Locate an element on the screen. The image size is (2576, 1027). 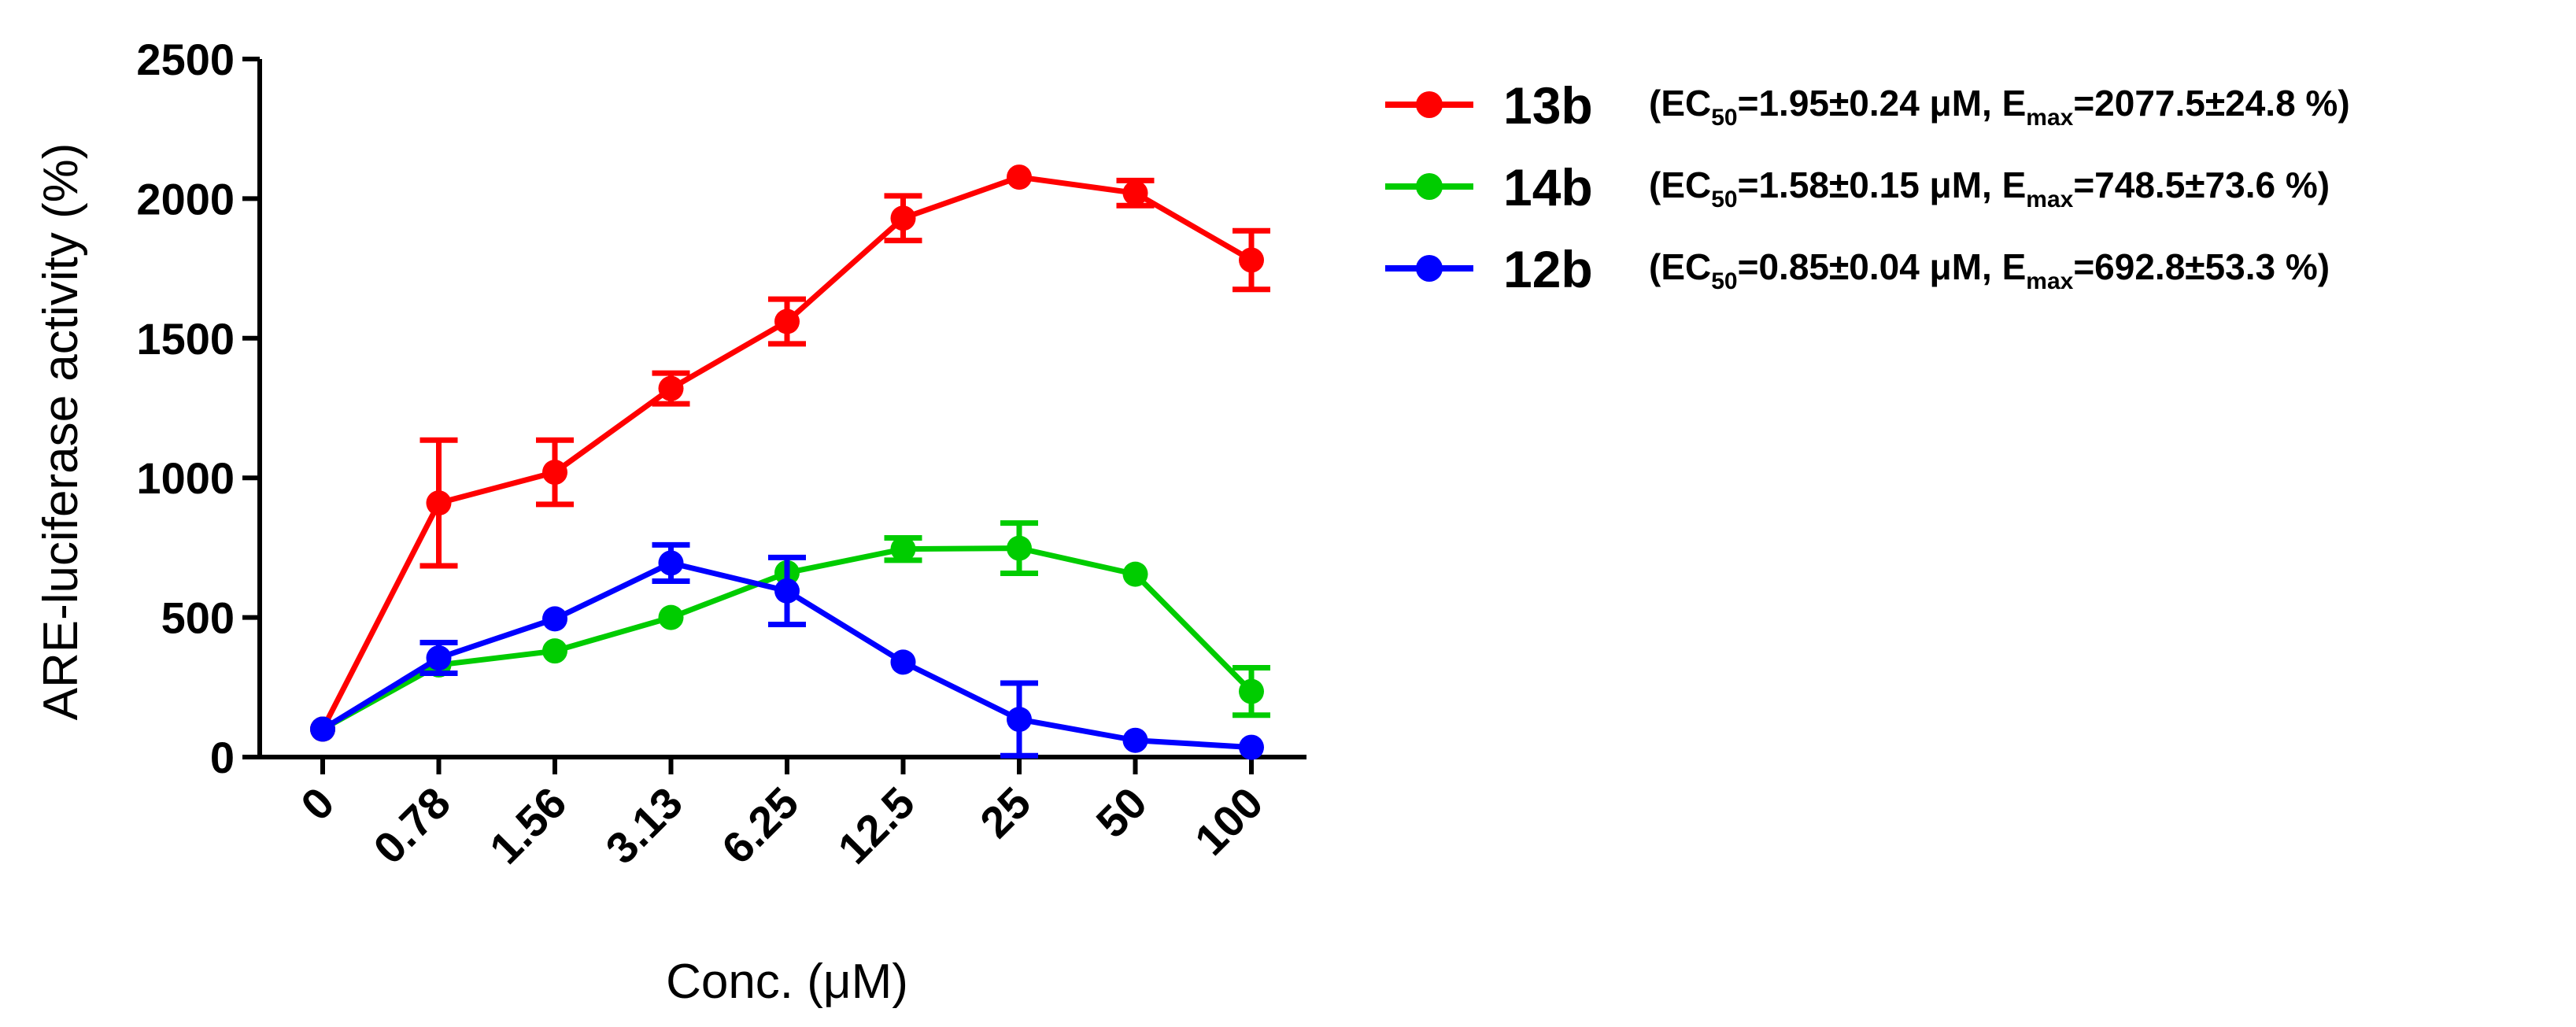
legend-label: 14b is located at coordinates (1548, 187).